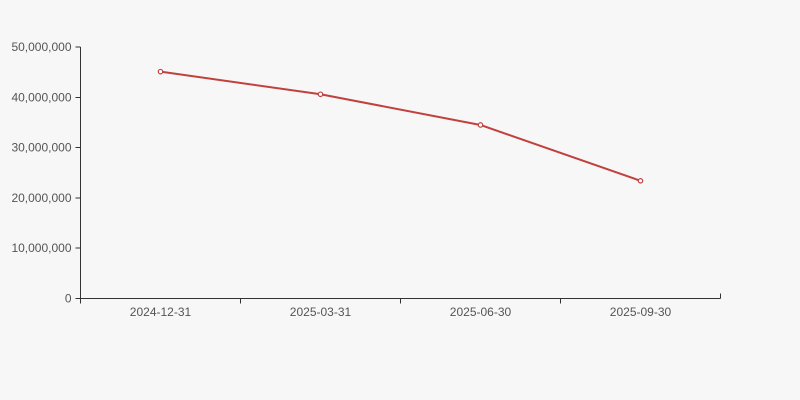  What do you see at coordinates (41, 47) in the screenshot?
I see `y-axis-tick-label: 50,000,000` at bounding box center [41, 47].